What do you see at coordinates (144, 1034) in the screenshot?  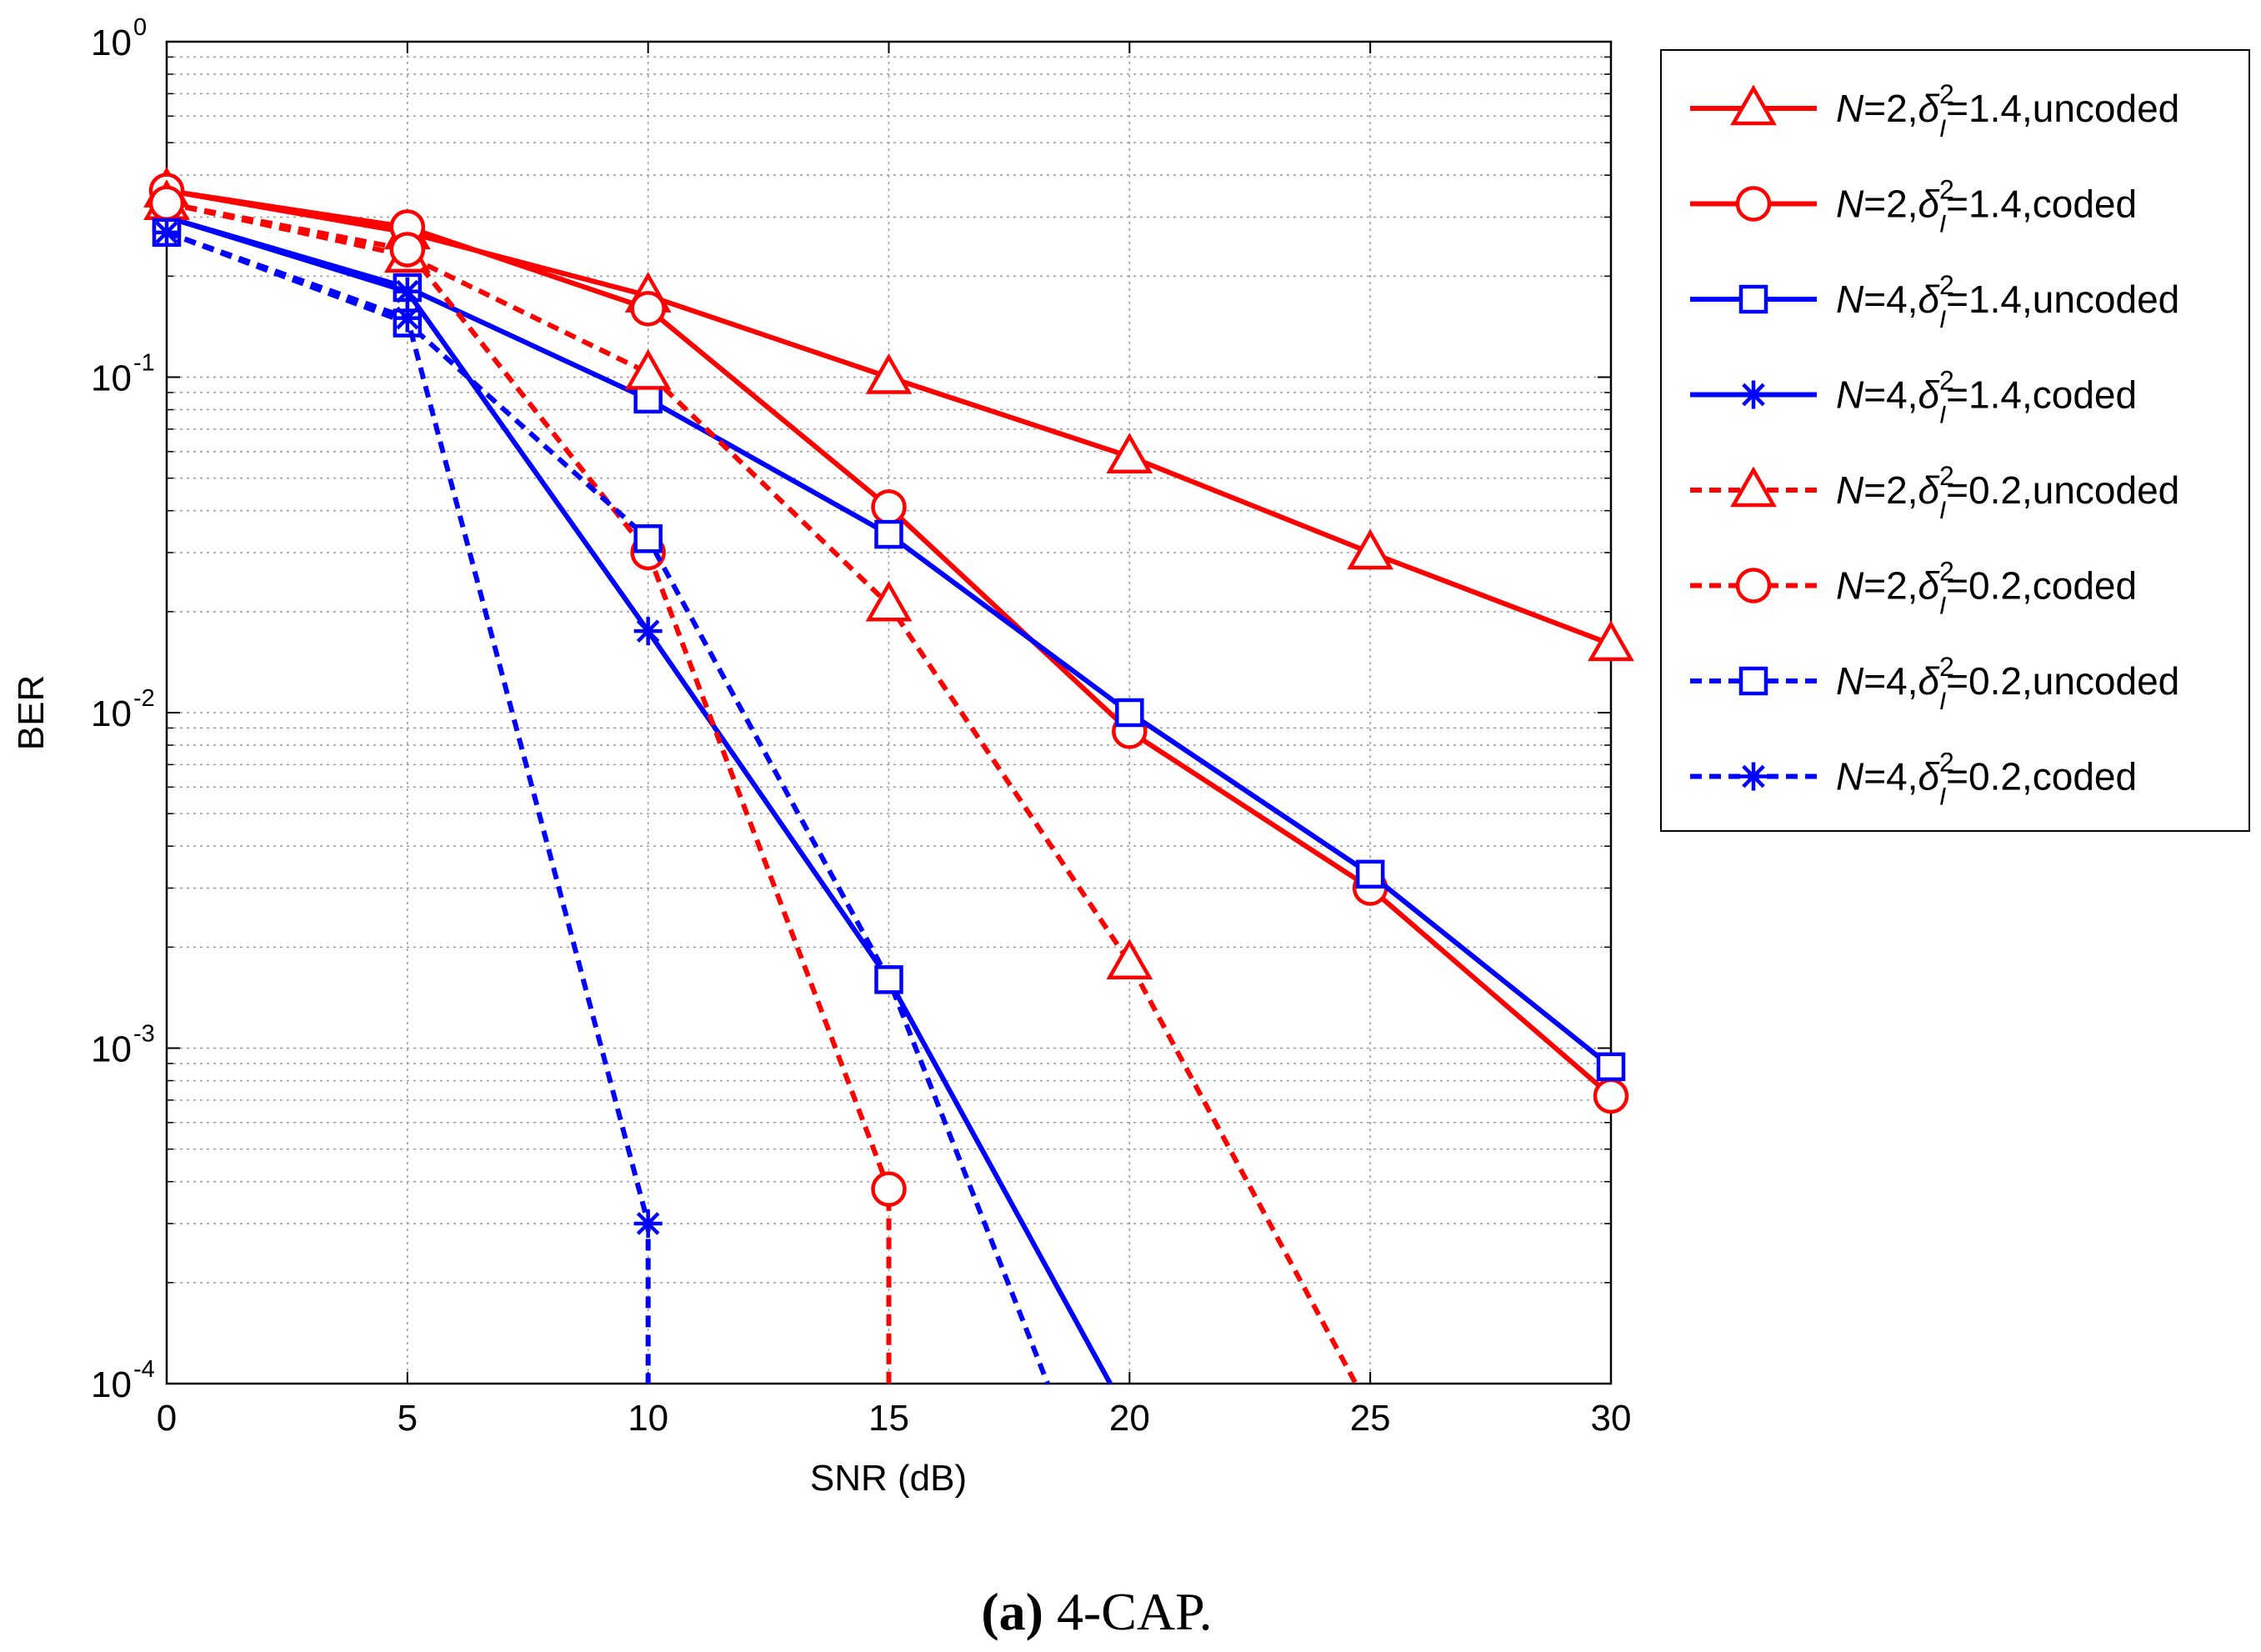 I see `y-tick-exponent: -3` at bounding box center [144, 1034].